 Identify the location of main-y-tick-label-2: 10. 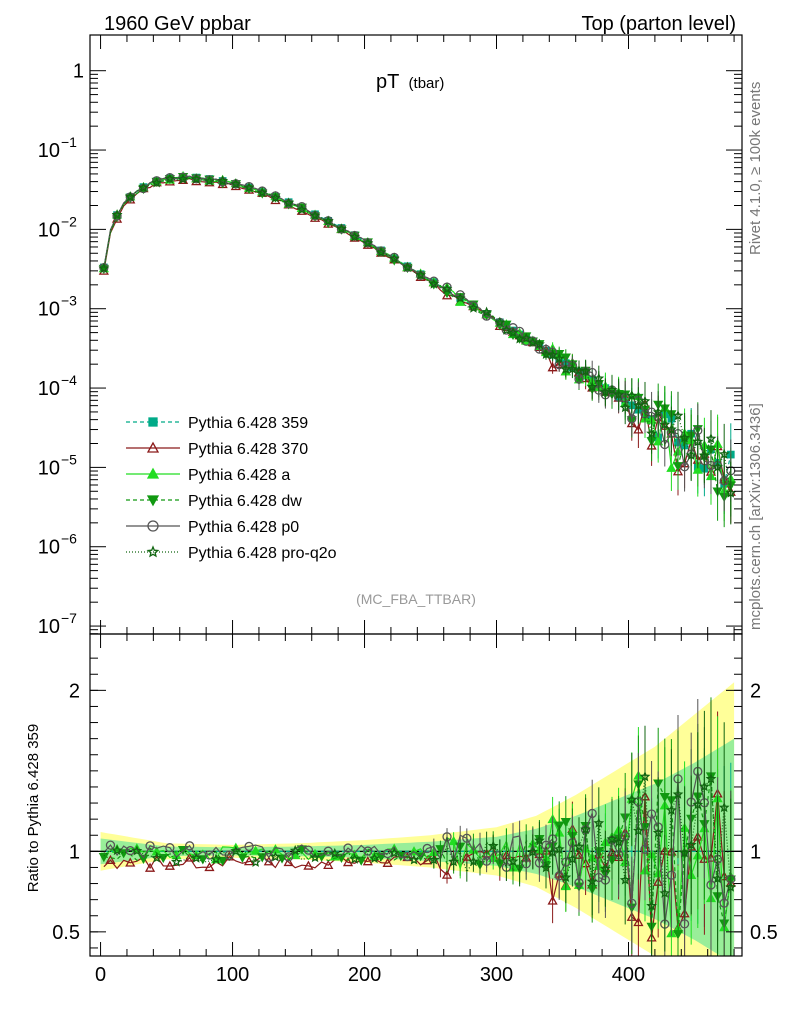
(49, 230).